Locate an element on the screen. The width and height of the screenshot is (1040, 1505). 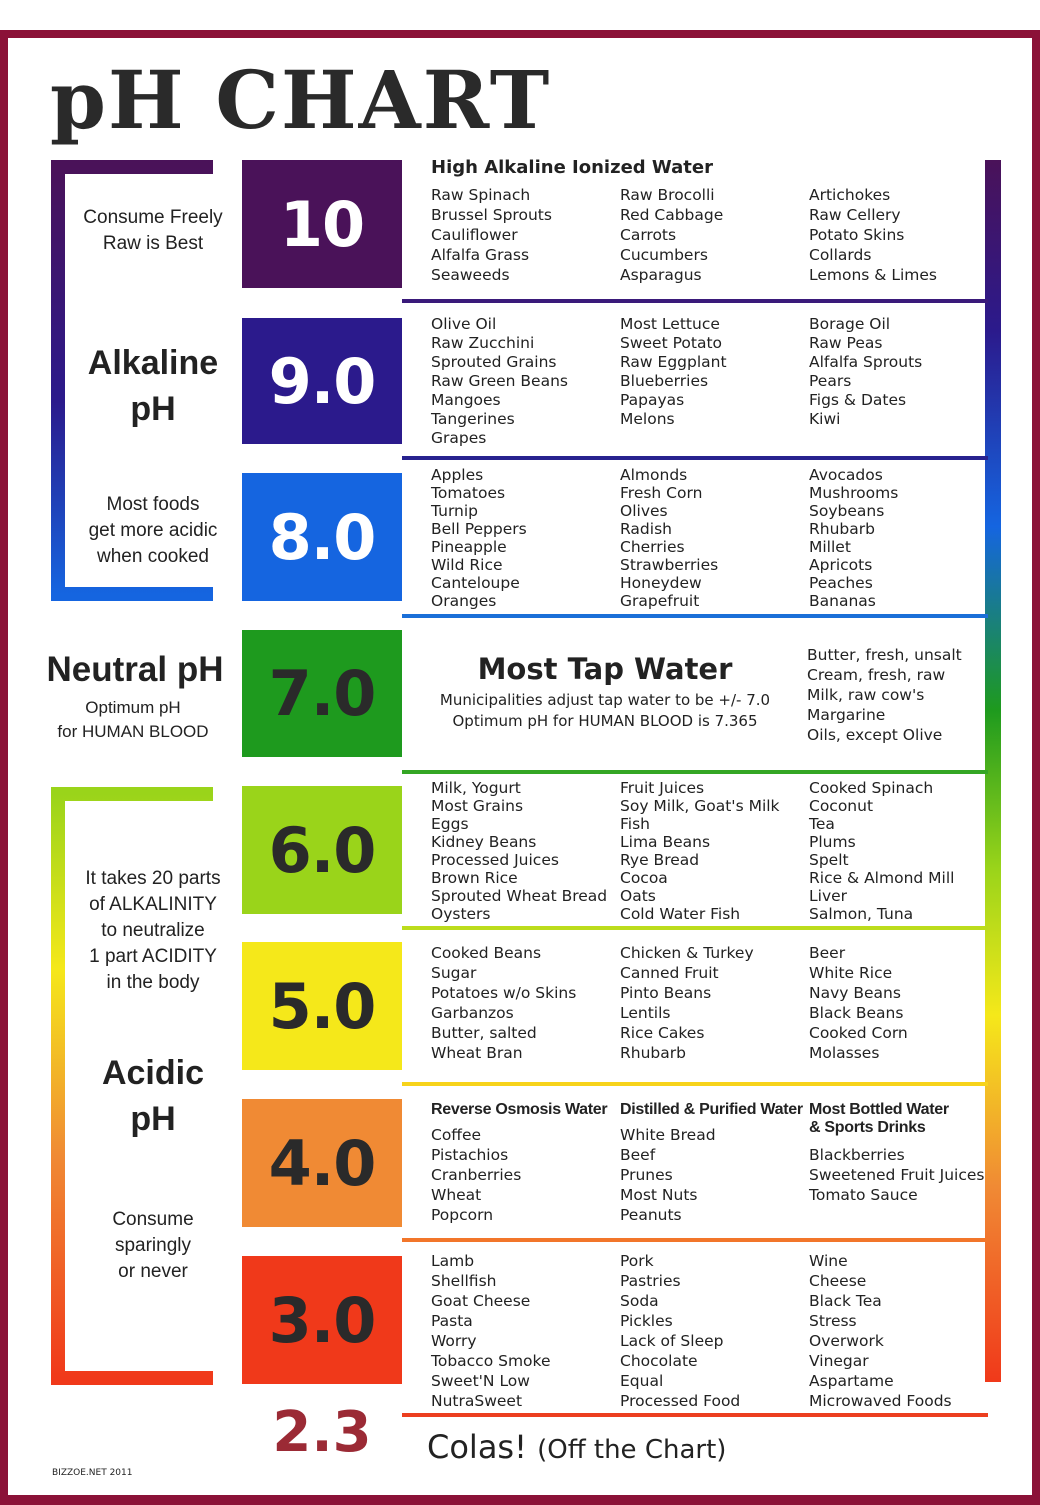
list-item: Apples is located at coordinates (457, 475).